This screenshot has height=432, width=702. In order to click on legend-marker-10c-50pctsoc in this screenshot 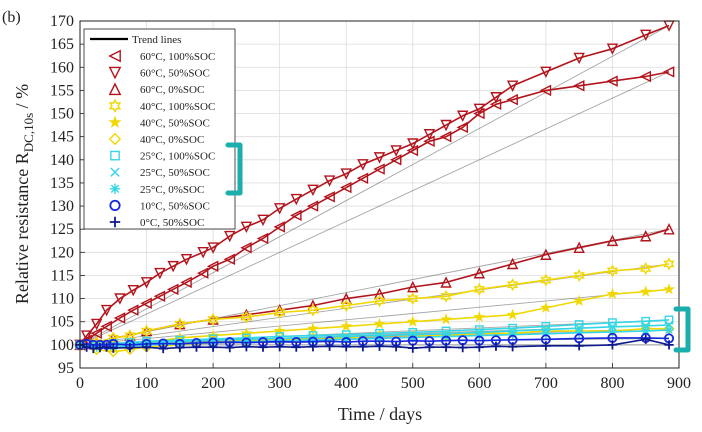, I will do `click(115, 205)`.